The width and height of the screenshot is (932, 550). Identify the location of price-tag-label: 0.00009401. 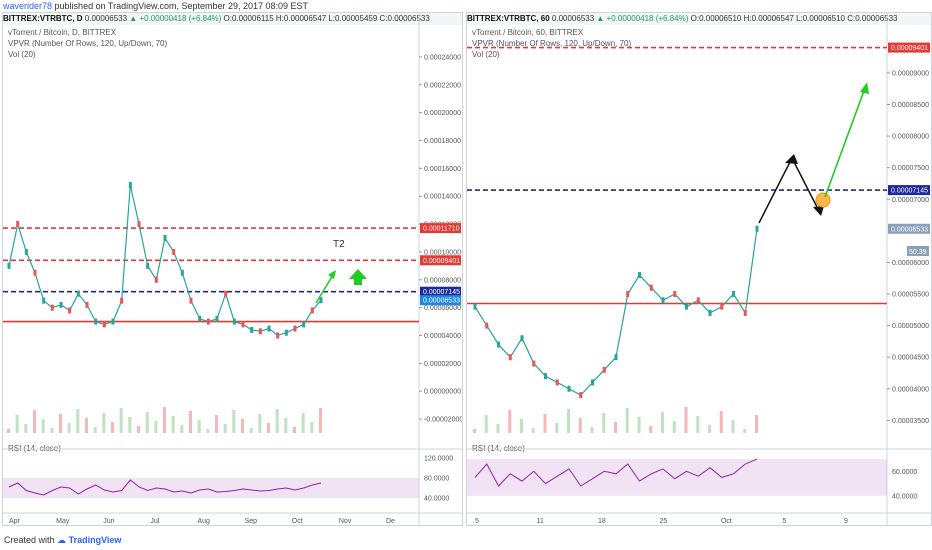
(909, 48).